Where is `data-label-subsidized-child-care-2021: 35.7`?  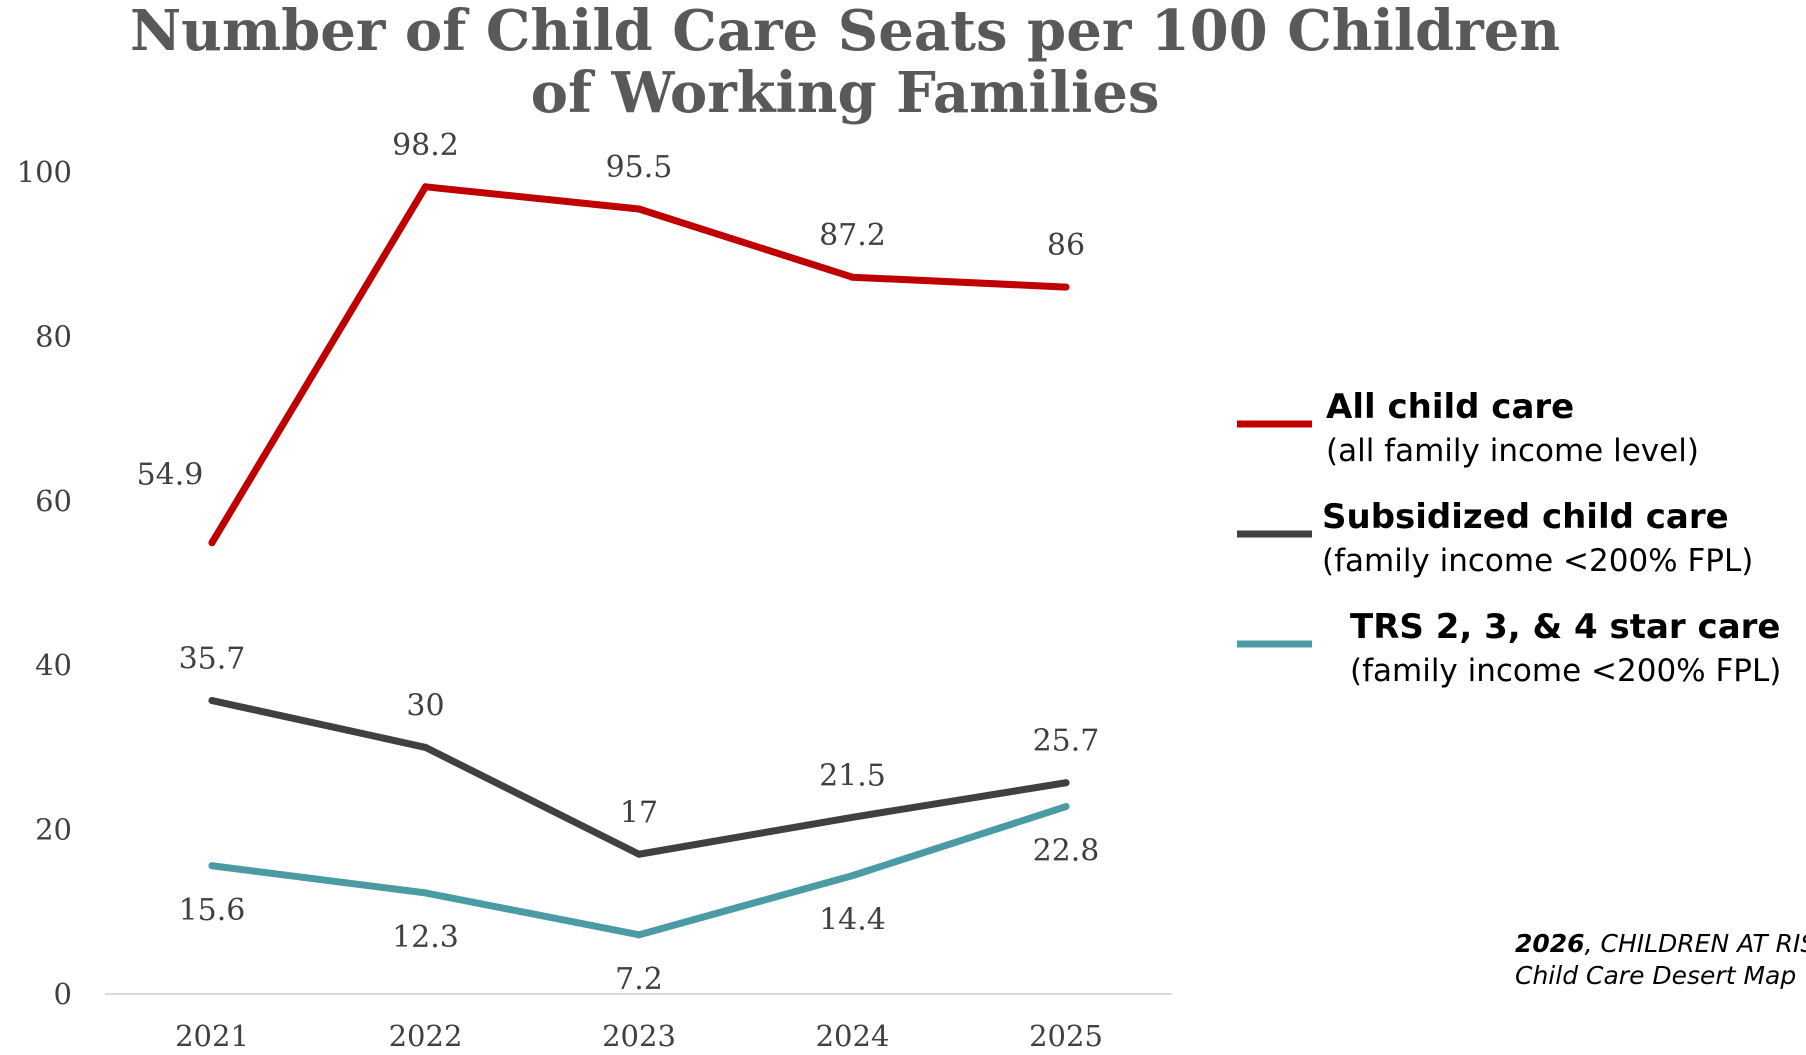 data-label-subsidized-child-care-2021: 35.7 is located at coordinates (212, 659).